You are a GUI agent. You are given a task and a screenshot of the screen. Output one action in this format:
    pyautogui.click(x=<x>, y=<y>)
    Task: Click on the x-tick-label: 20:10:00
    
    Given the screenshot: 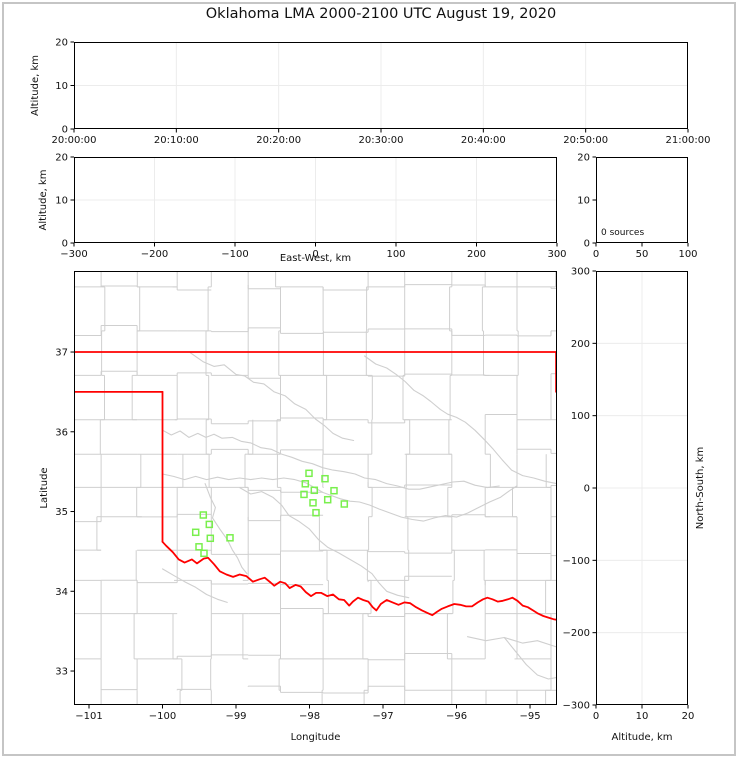 What is the action you would take?
    pyautogui.click(x=176, y=140)
    